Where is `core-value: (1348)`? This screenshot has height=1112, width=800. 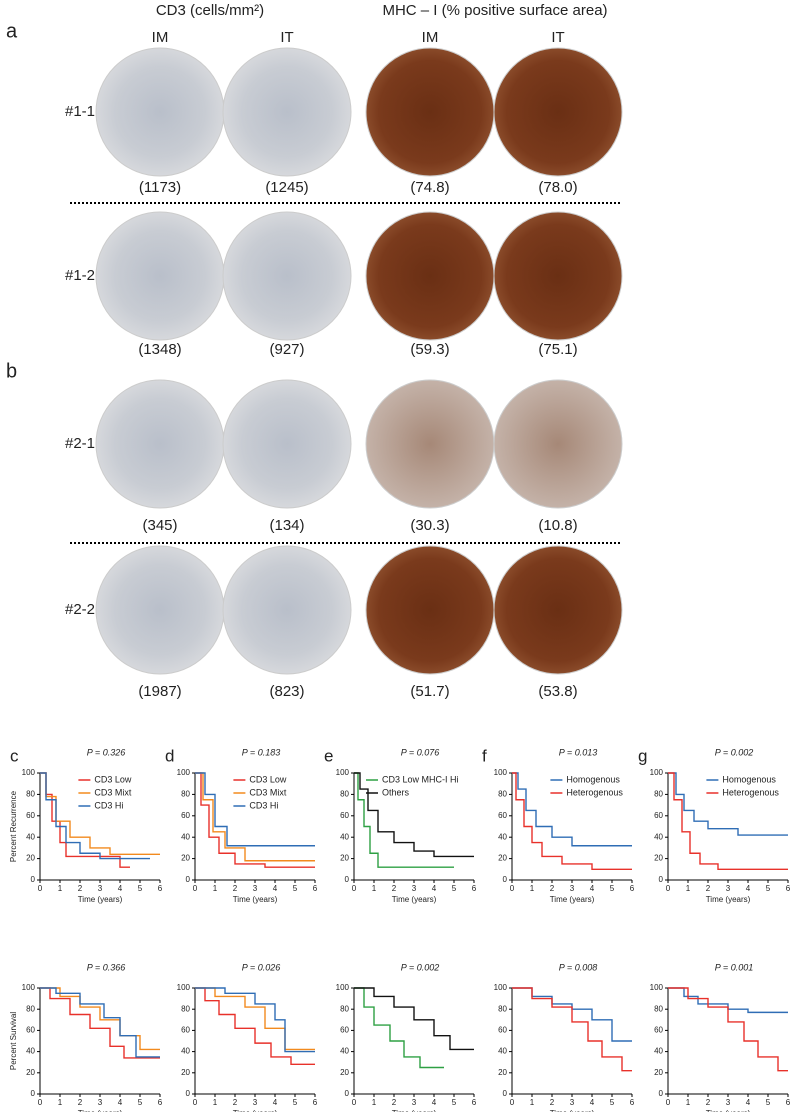 core-value: (1348) is located at coordinates (159, 349).